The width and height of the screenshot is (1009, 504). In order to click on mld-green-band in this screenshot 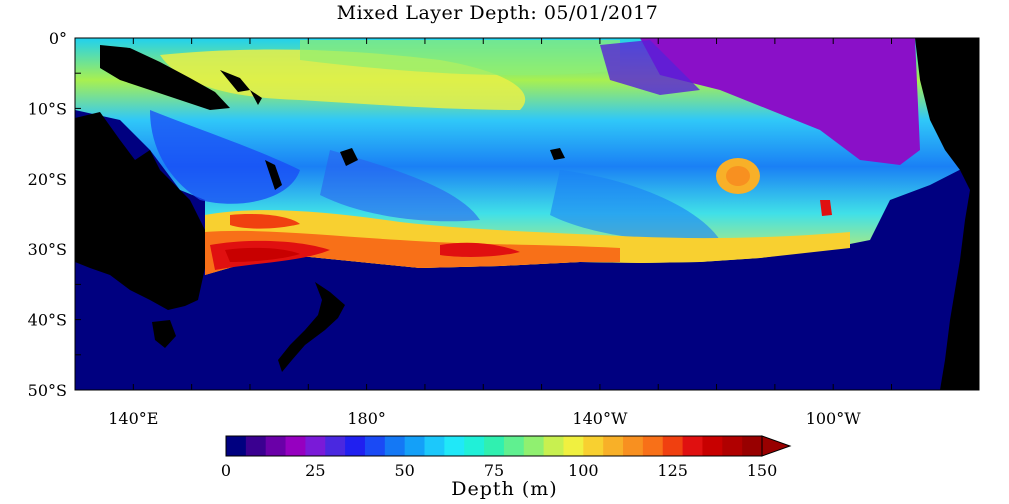, I will do `click(460, 58)`.